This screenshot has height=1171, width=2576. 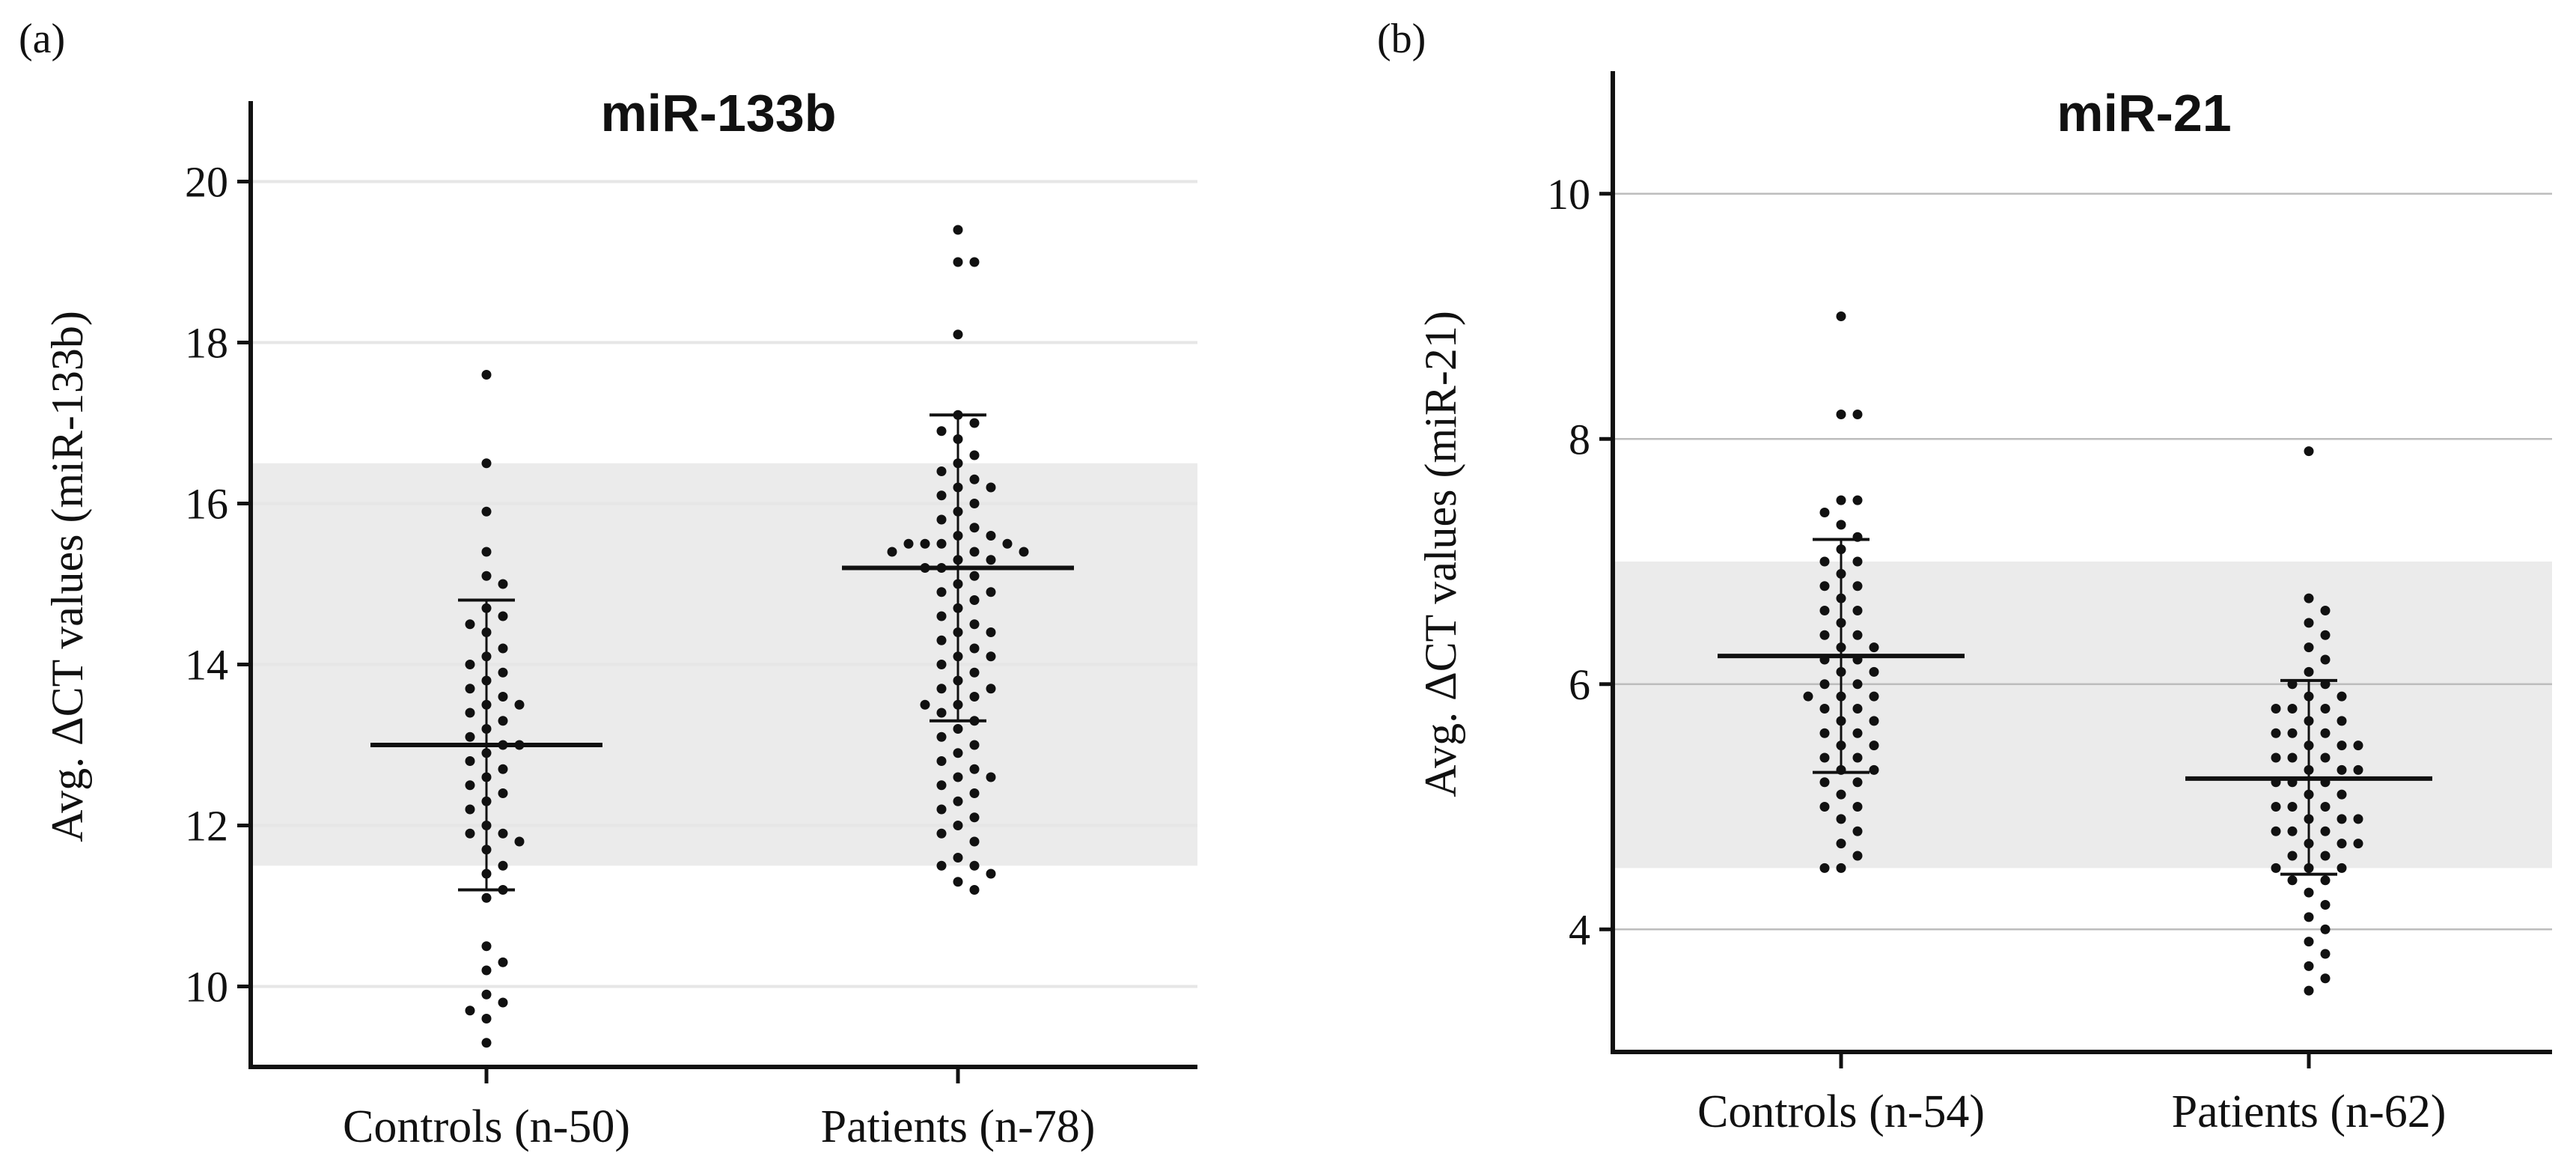 What do you see at coordinates (206, 988) in the screenshot?
I see `y-tick-label: 10` at bounding box center [206, 988].